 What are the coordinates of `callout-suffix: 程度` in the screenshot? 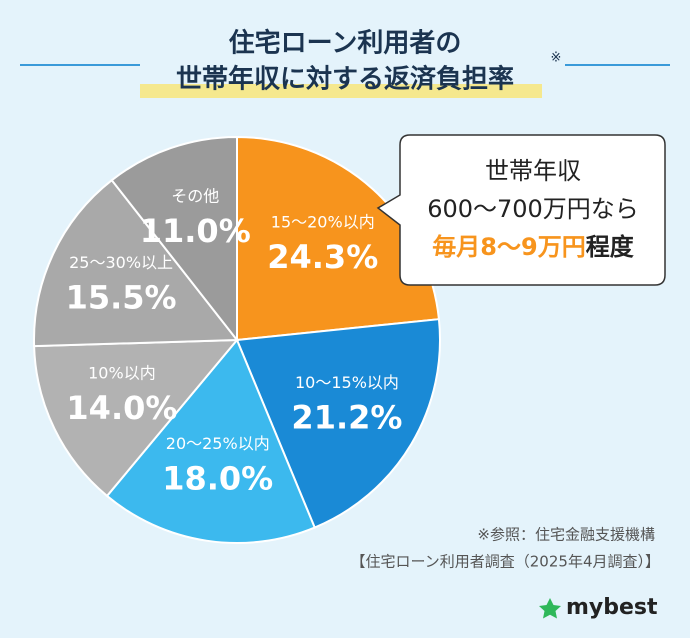 It's located at (610, 247).